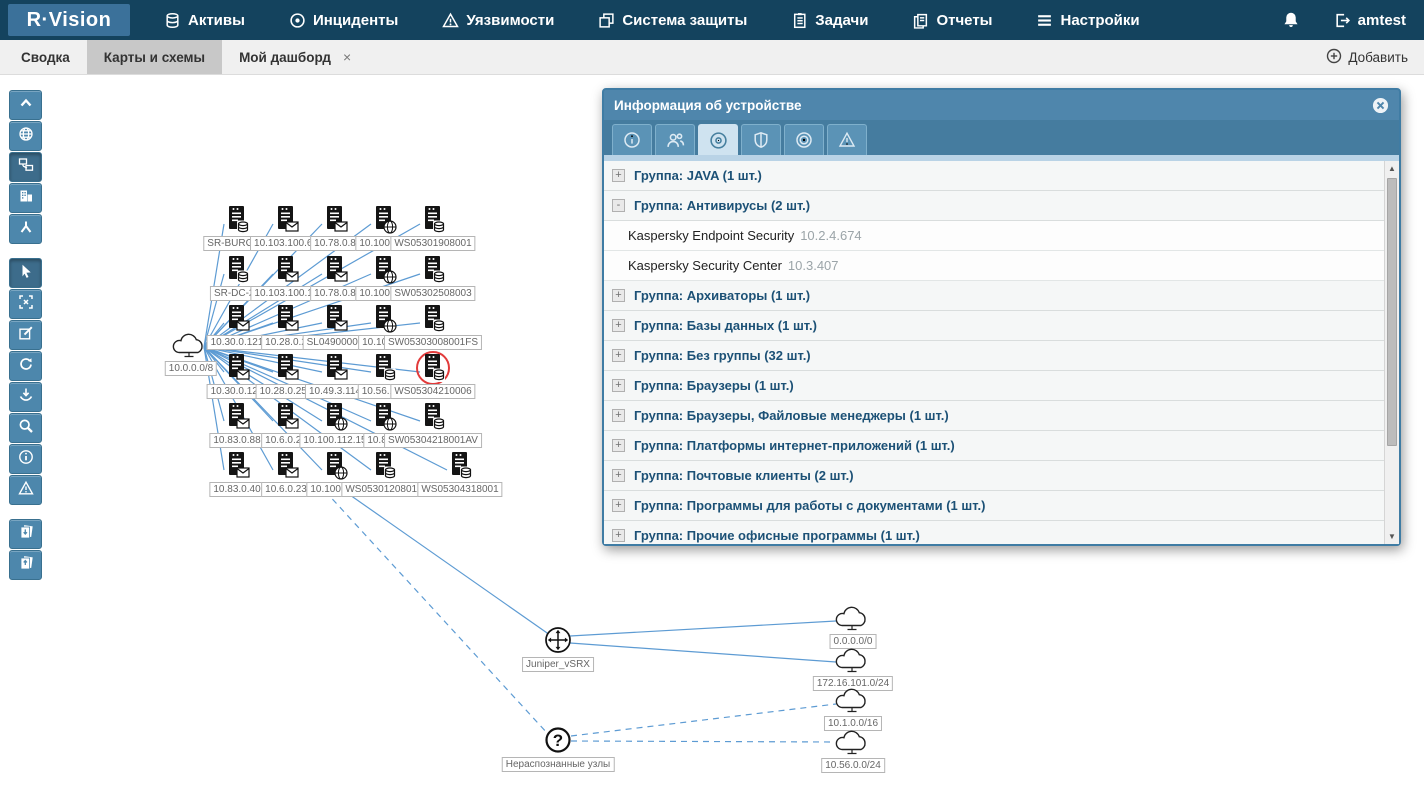 The width and height of the screenshot is (1424, 812). I want to click on panel-tab-info, so click(632, 139).